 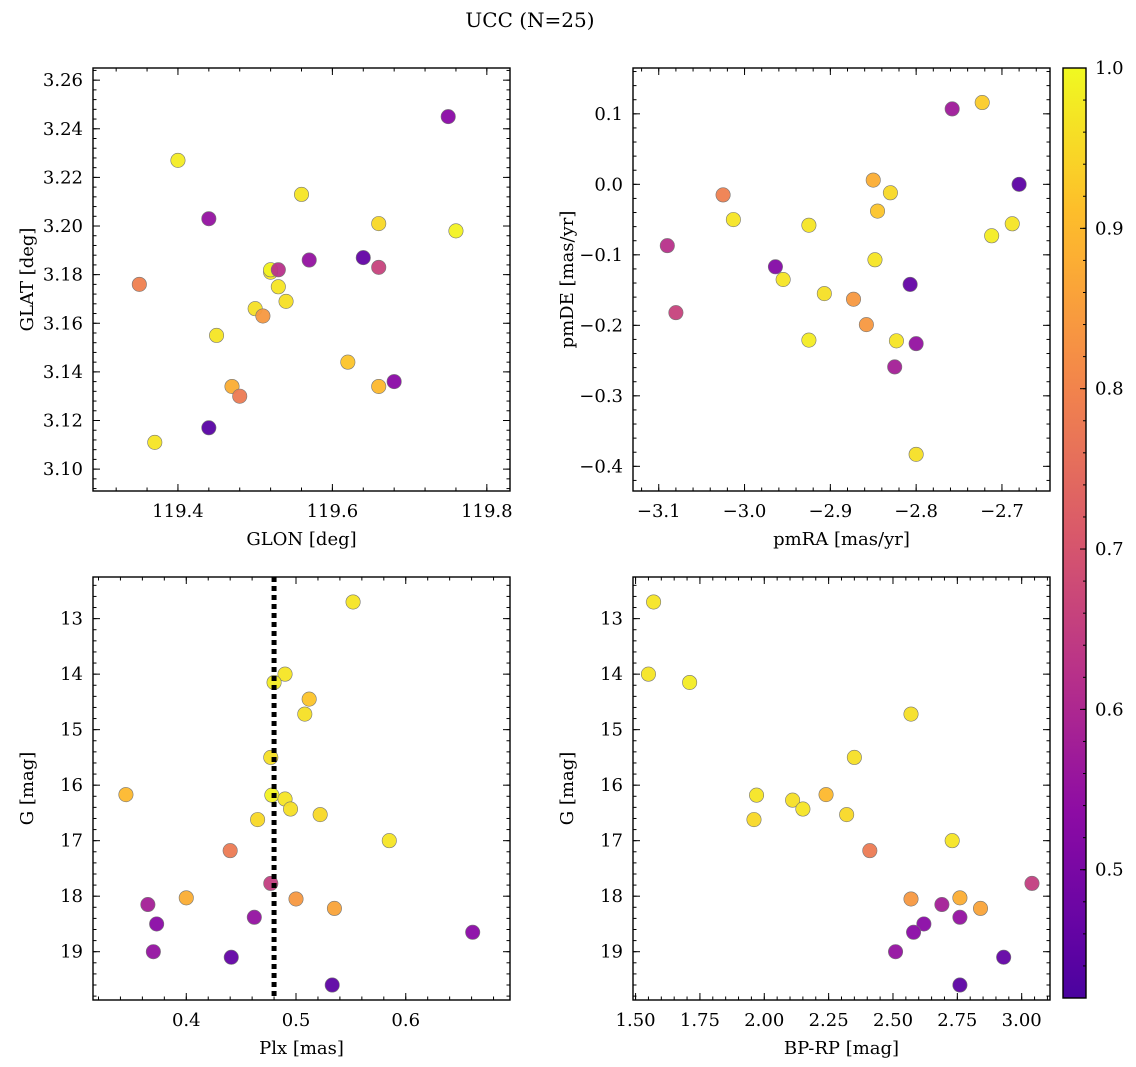 I want to click on x-tick-label: 0.6, so click(x=405, y=1020).